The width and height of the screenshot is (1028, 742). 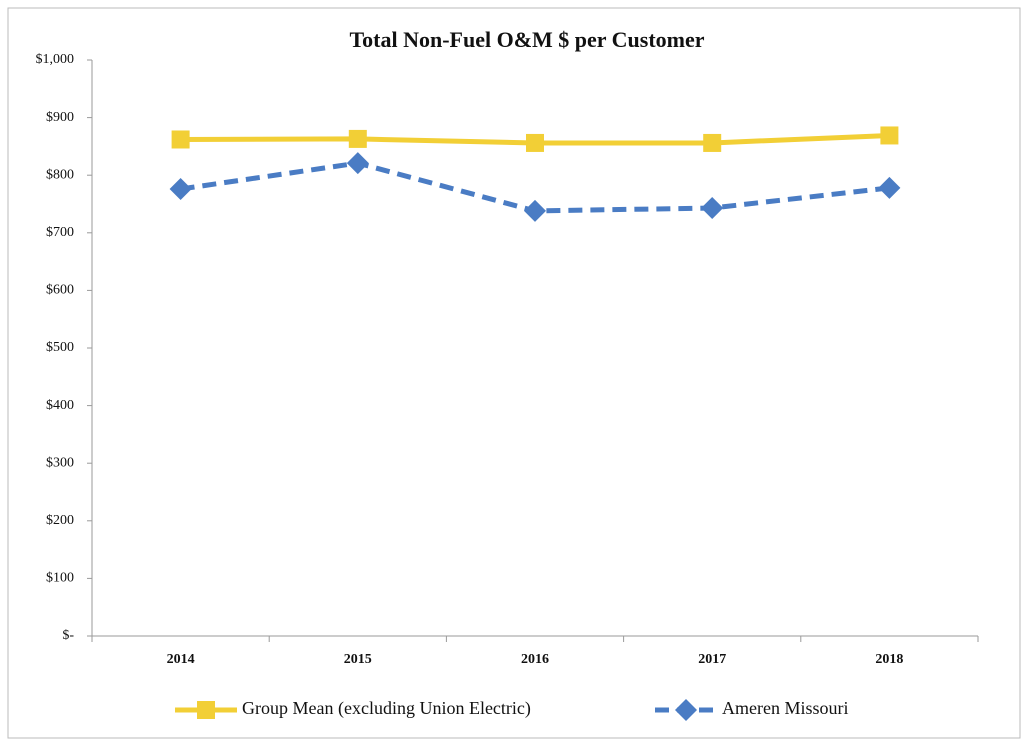 What do you see at coordinates (60, 462) in the screenshot?
I see `y-tick-label: $300` at bounding box center [60, 462].